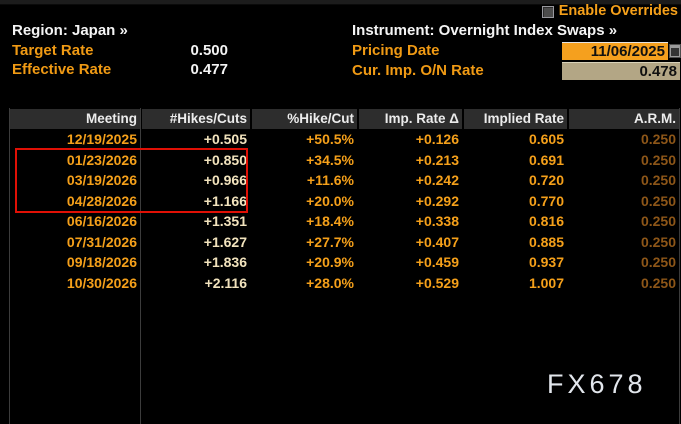 This screenshot has height=424, width=681. I want to click on effective-rate-value: 0.477, so click(209, 69).